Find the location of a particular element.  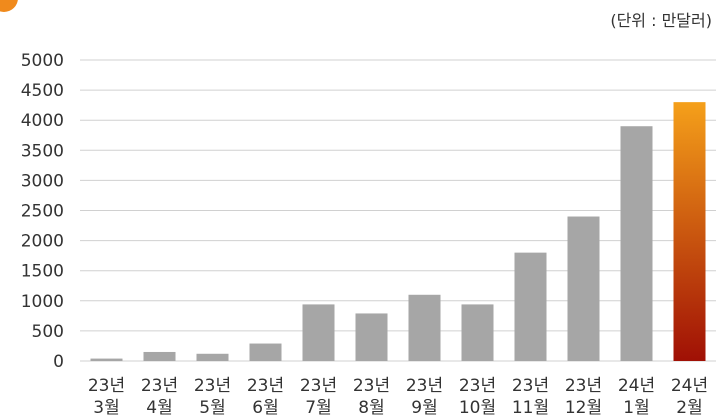

y-tick-label: 1000 is located at coordinates (42, 302).